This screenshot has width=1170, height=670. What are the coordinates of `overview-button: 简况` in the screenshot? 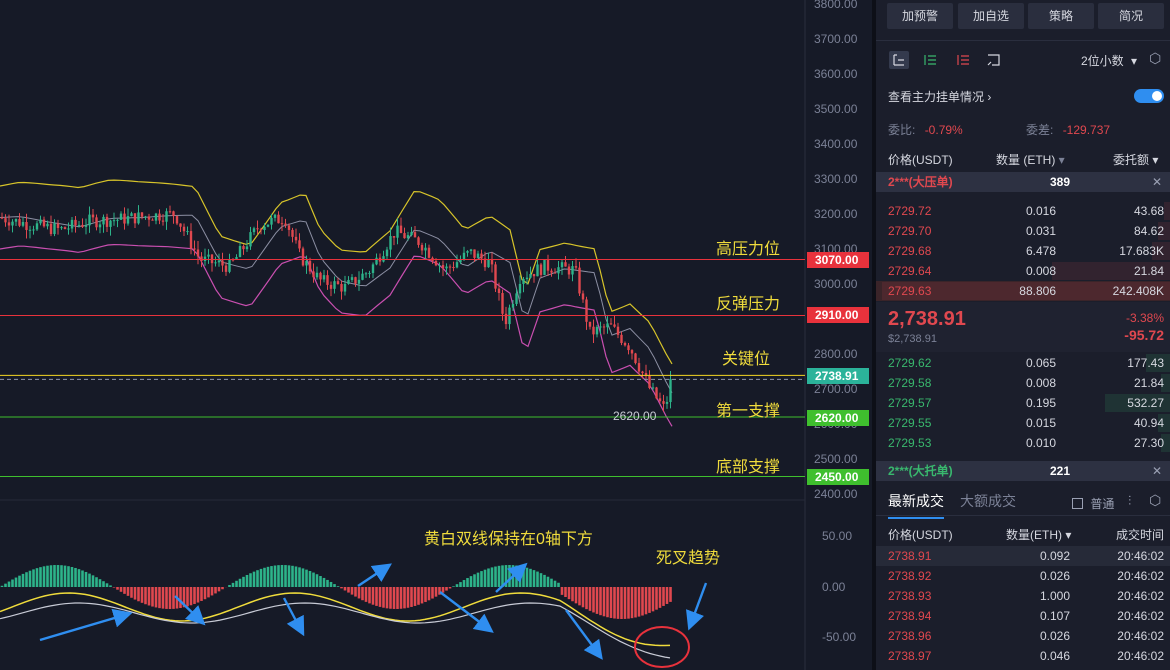 It's located at (1131, 16).